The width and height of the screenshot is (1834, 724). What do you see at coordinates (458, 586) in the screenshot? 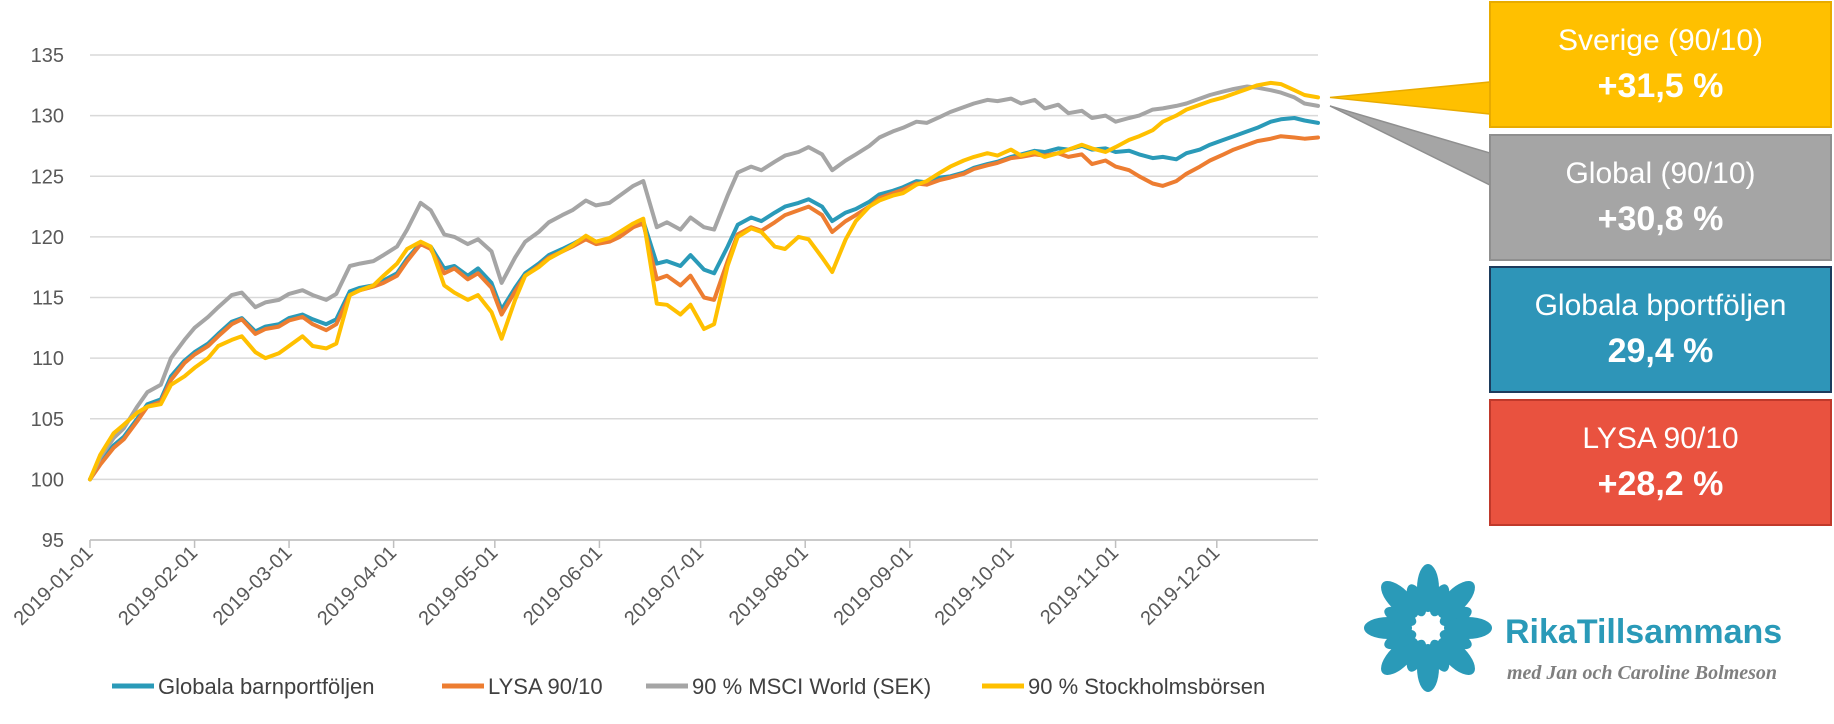
I see `x-tick-label: 2019-05-01` at bounding box center [458, 586].